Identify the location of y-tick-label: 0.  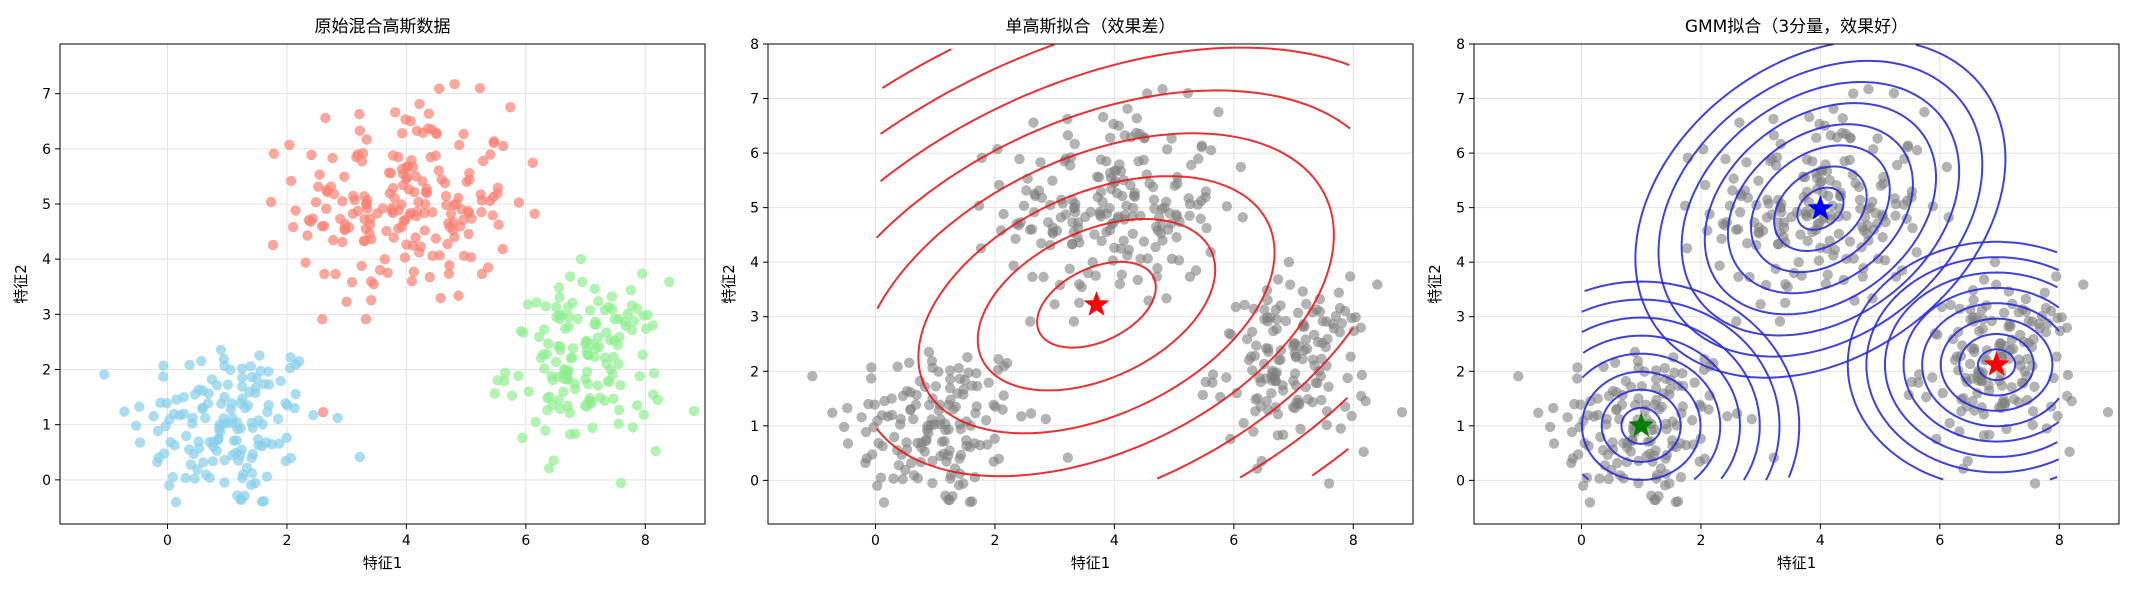
(1460, 481).